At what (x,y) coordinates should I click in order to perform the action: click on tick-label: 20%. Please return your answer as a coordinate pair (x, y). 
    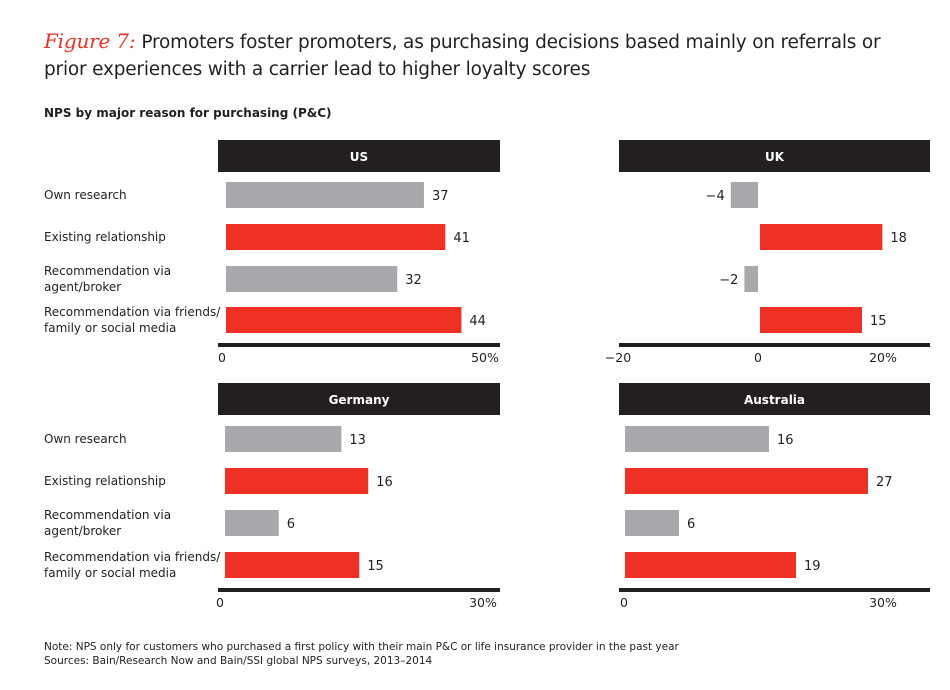
    Looking at the image, I should click on (883, 357).